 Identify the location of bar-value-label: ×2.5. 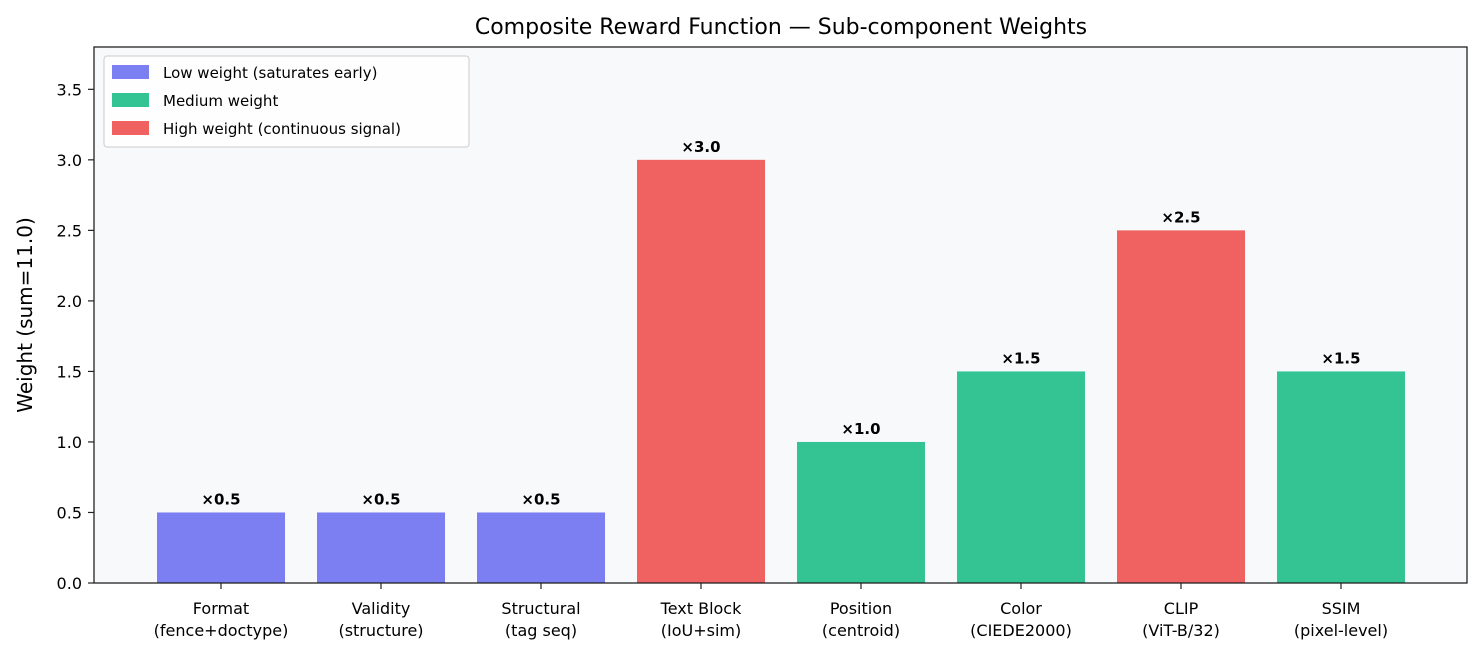
(1180, 217).